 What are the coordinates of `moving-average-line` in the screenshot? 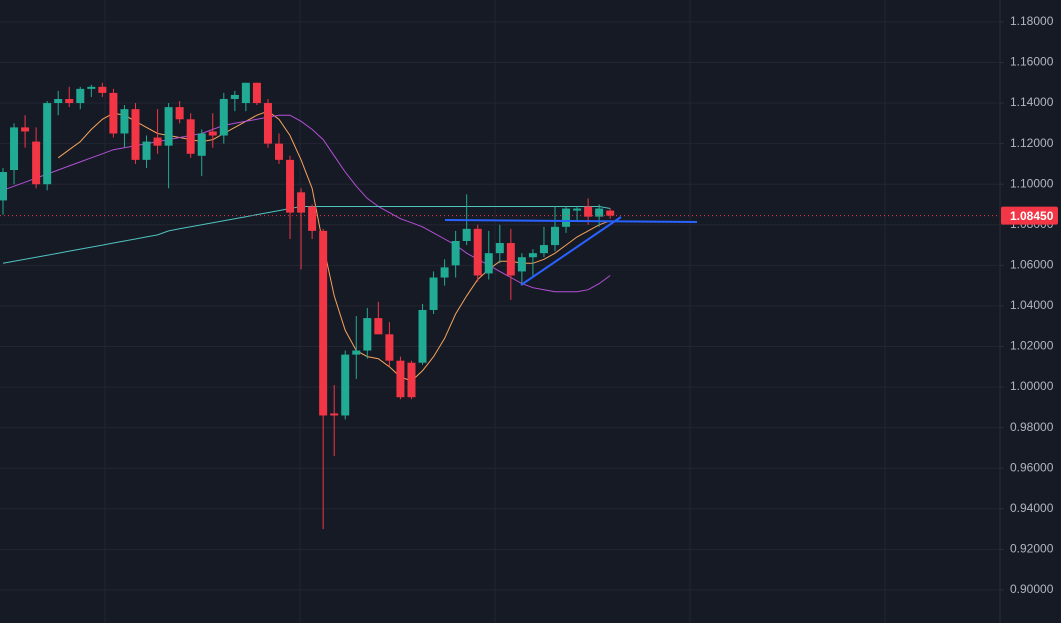 It's located at (306, 235).